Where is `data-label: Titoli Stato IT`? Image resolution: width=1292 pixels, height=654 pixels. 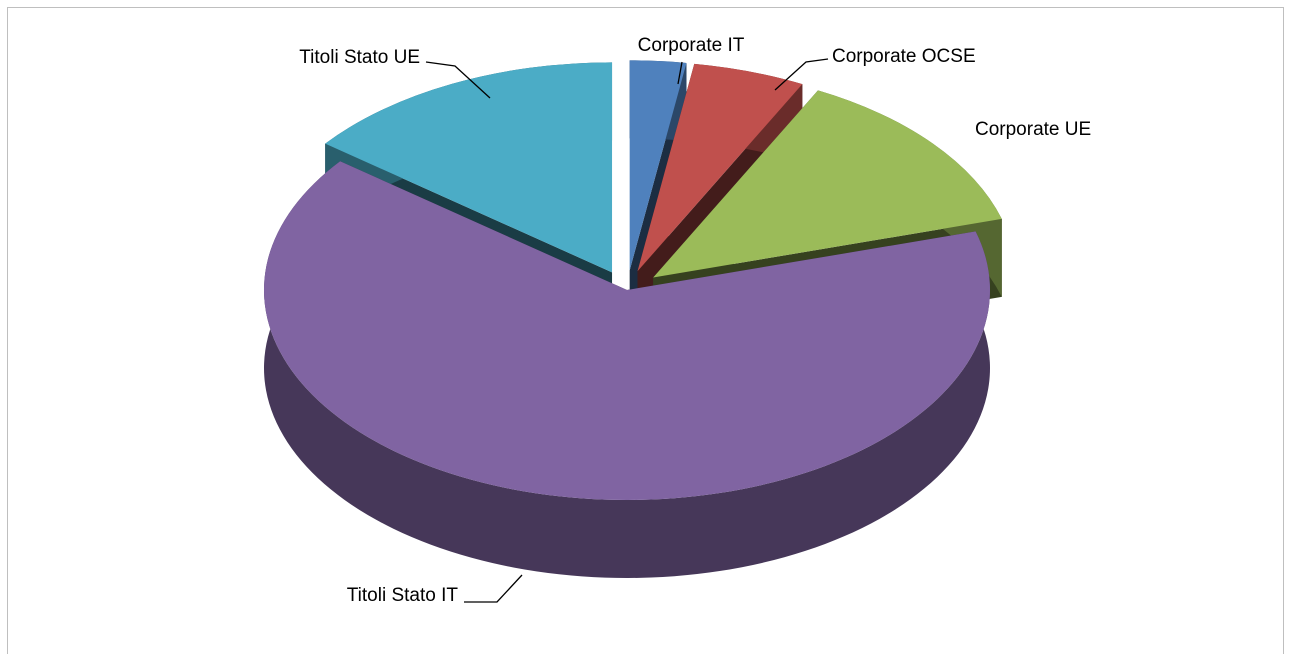
data-label: Titoli Stato IT is located at coordinates (403, 595).